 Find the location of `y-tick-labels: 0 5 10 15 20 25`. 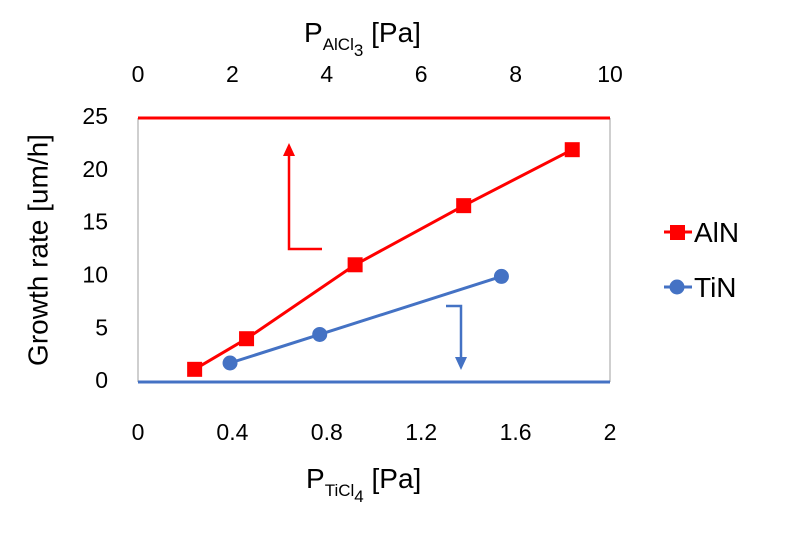

y-tick-labels: 0 5 10 15 20 25 is located at coordinates (95, 248).